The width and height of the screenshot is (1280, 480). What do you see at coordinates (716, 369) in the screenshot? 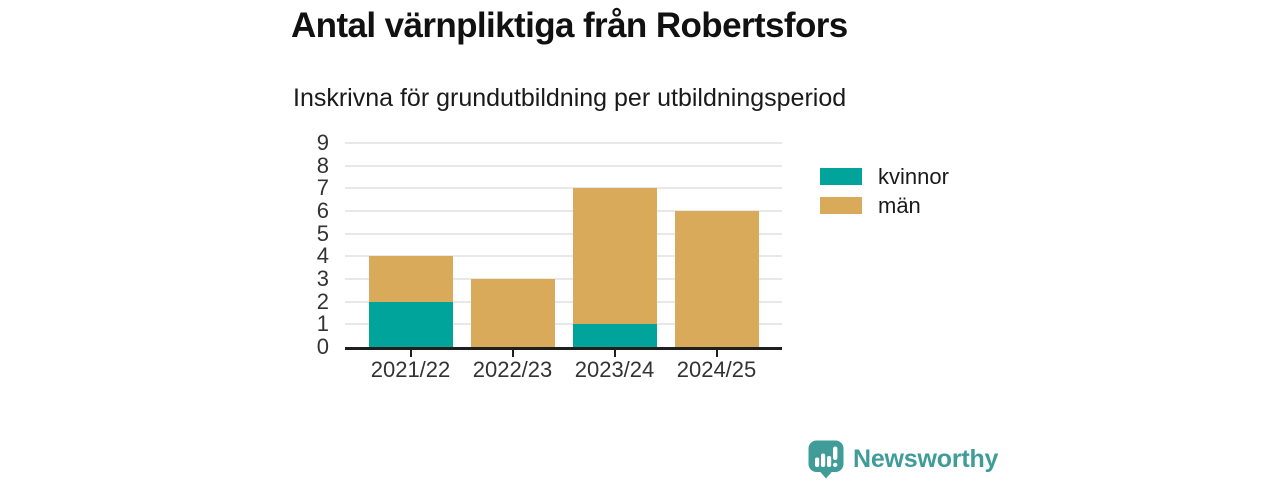
I see `x-axis-category-label: 2024/25` at bounding box center [716, 369].